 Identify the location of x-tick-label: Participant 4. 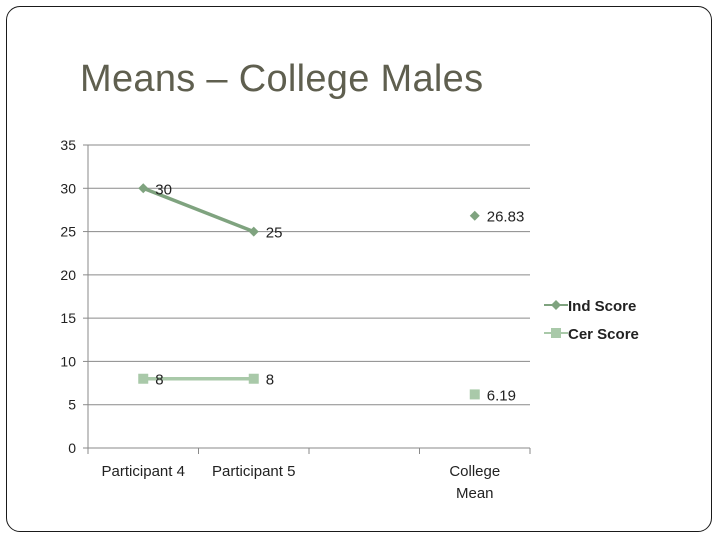
(143, 471).